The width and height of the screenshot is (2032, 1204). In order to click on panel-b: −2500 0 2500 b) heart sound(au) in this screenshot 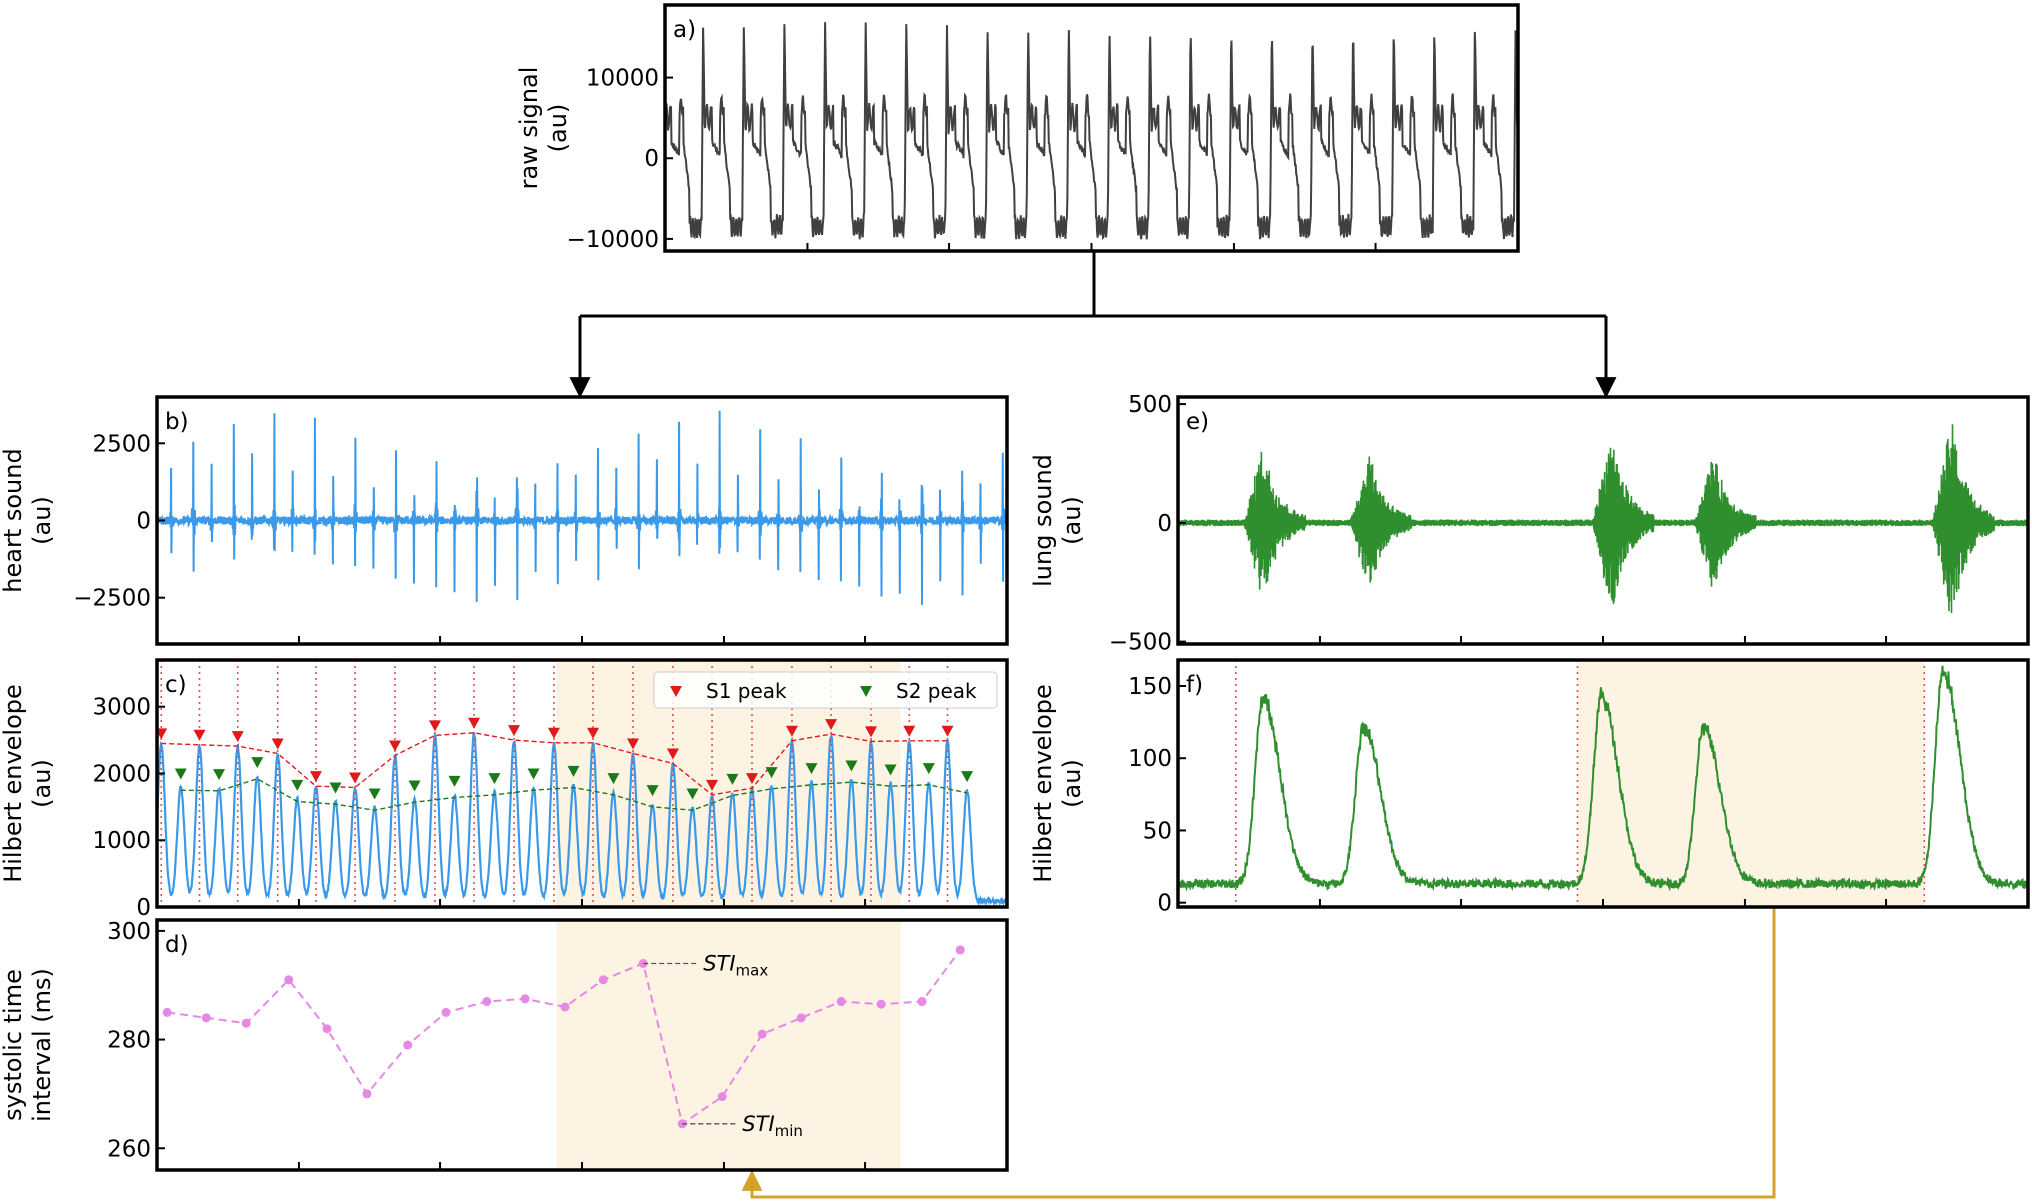, I will do `click(504, 520)`.